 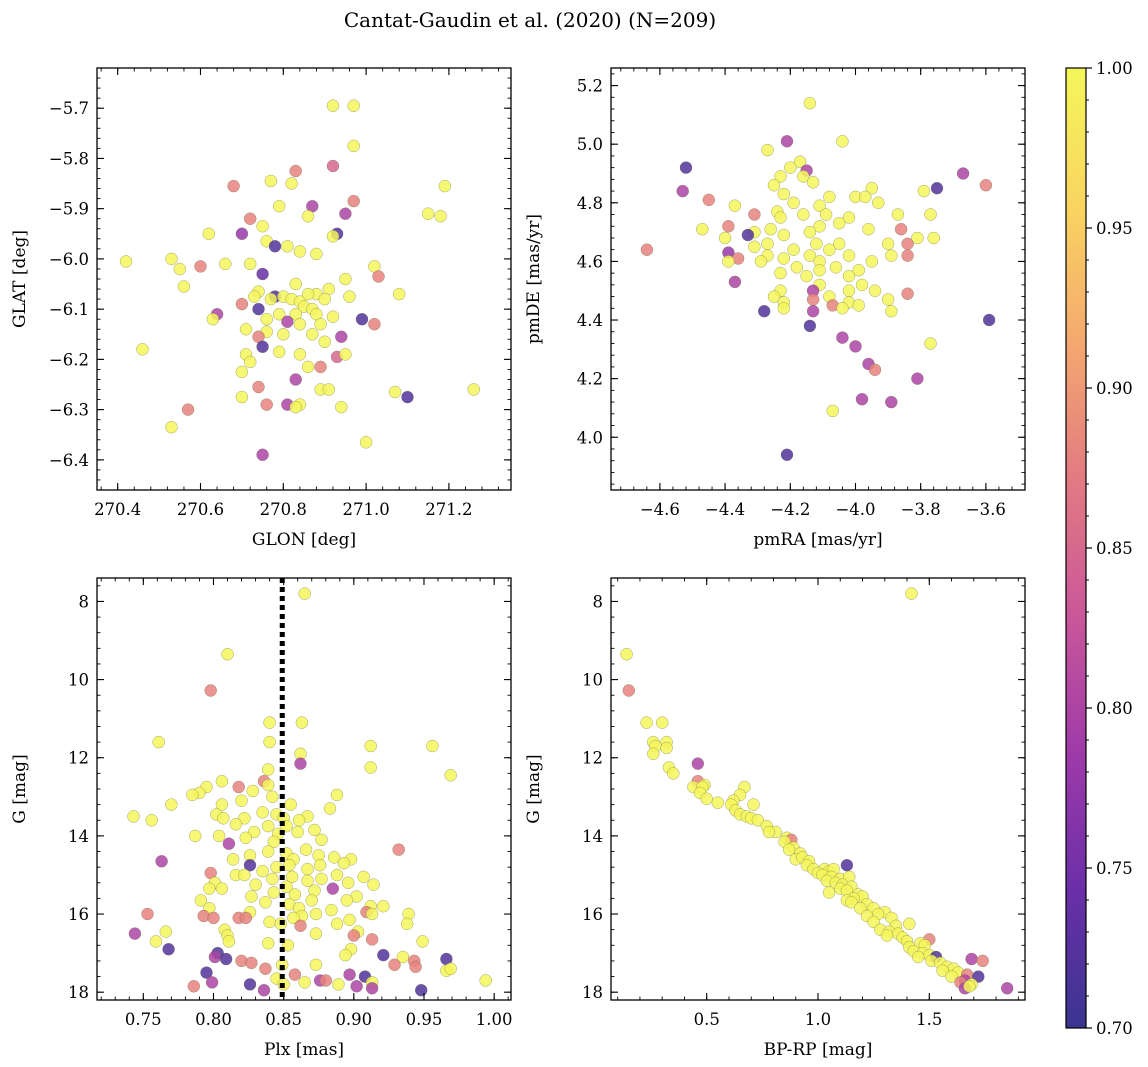 I want to click on x-tick-label: 0.80, so click(x=213, y=1019).